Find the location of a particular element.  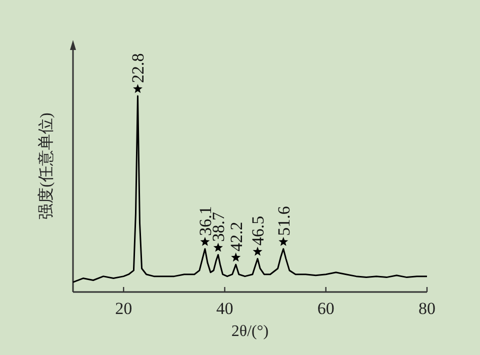

x-axis-title: 2θ/(°) is located at coordinates (250, 331).